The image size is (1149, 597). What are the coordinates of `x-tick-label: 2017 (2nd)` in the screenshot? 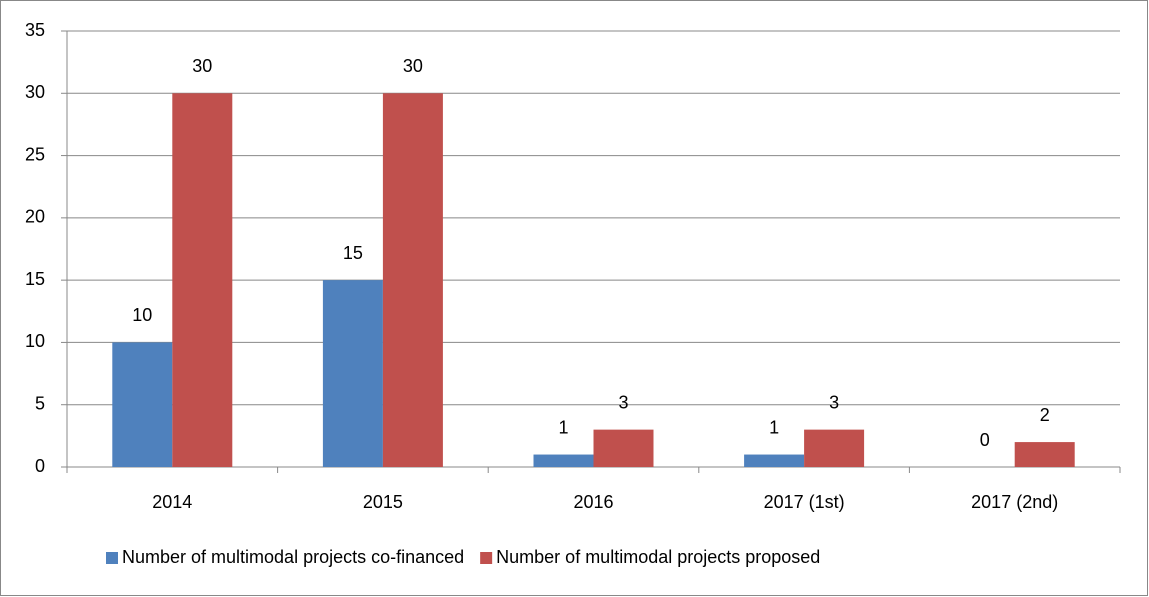 It's located at (1014, 502).